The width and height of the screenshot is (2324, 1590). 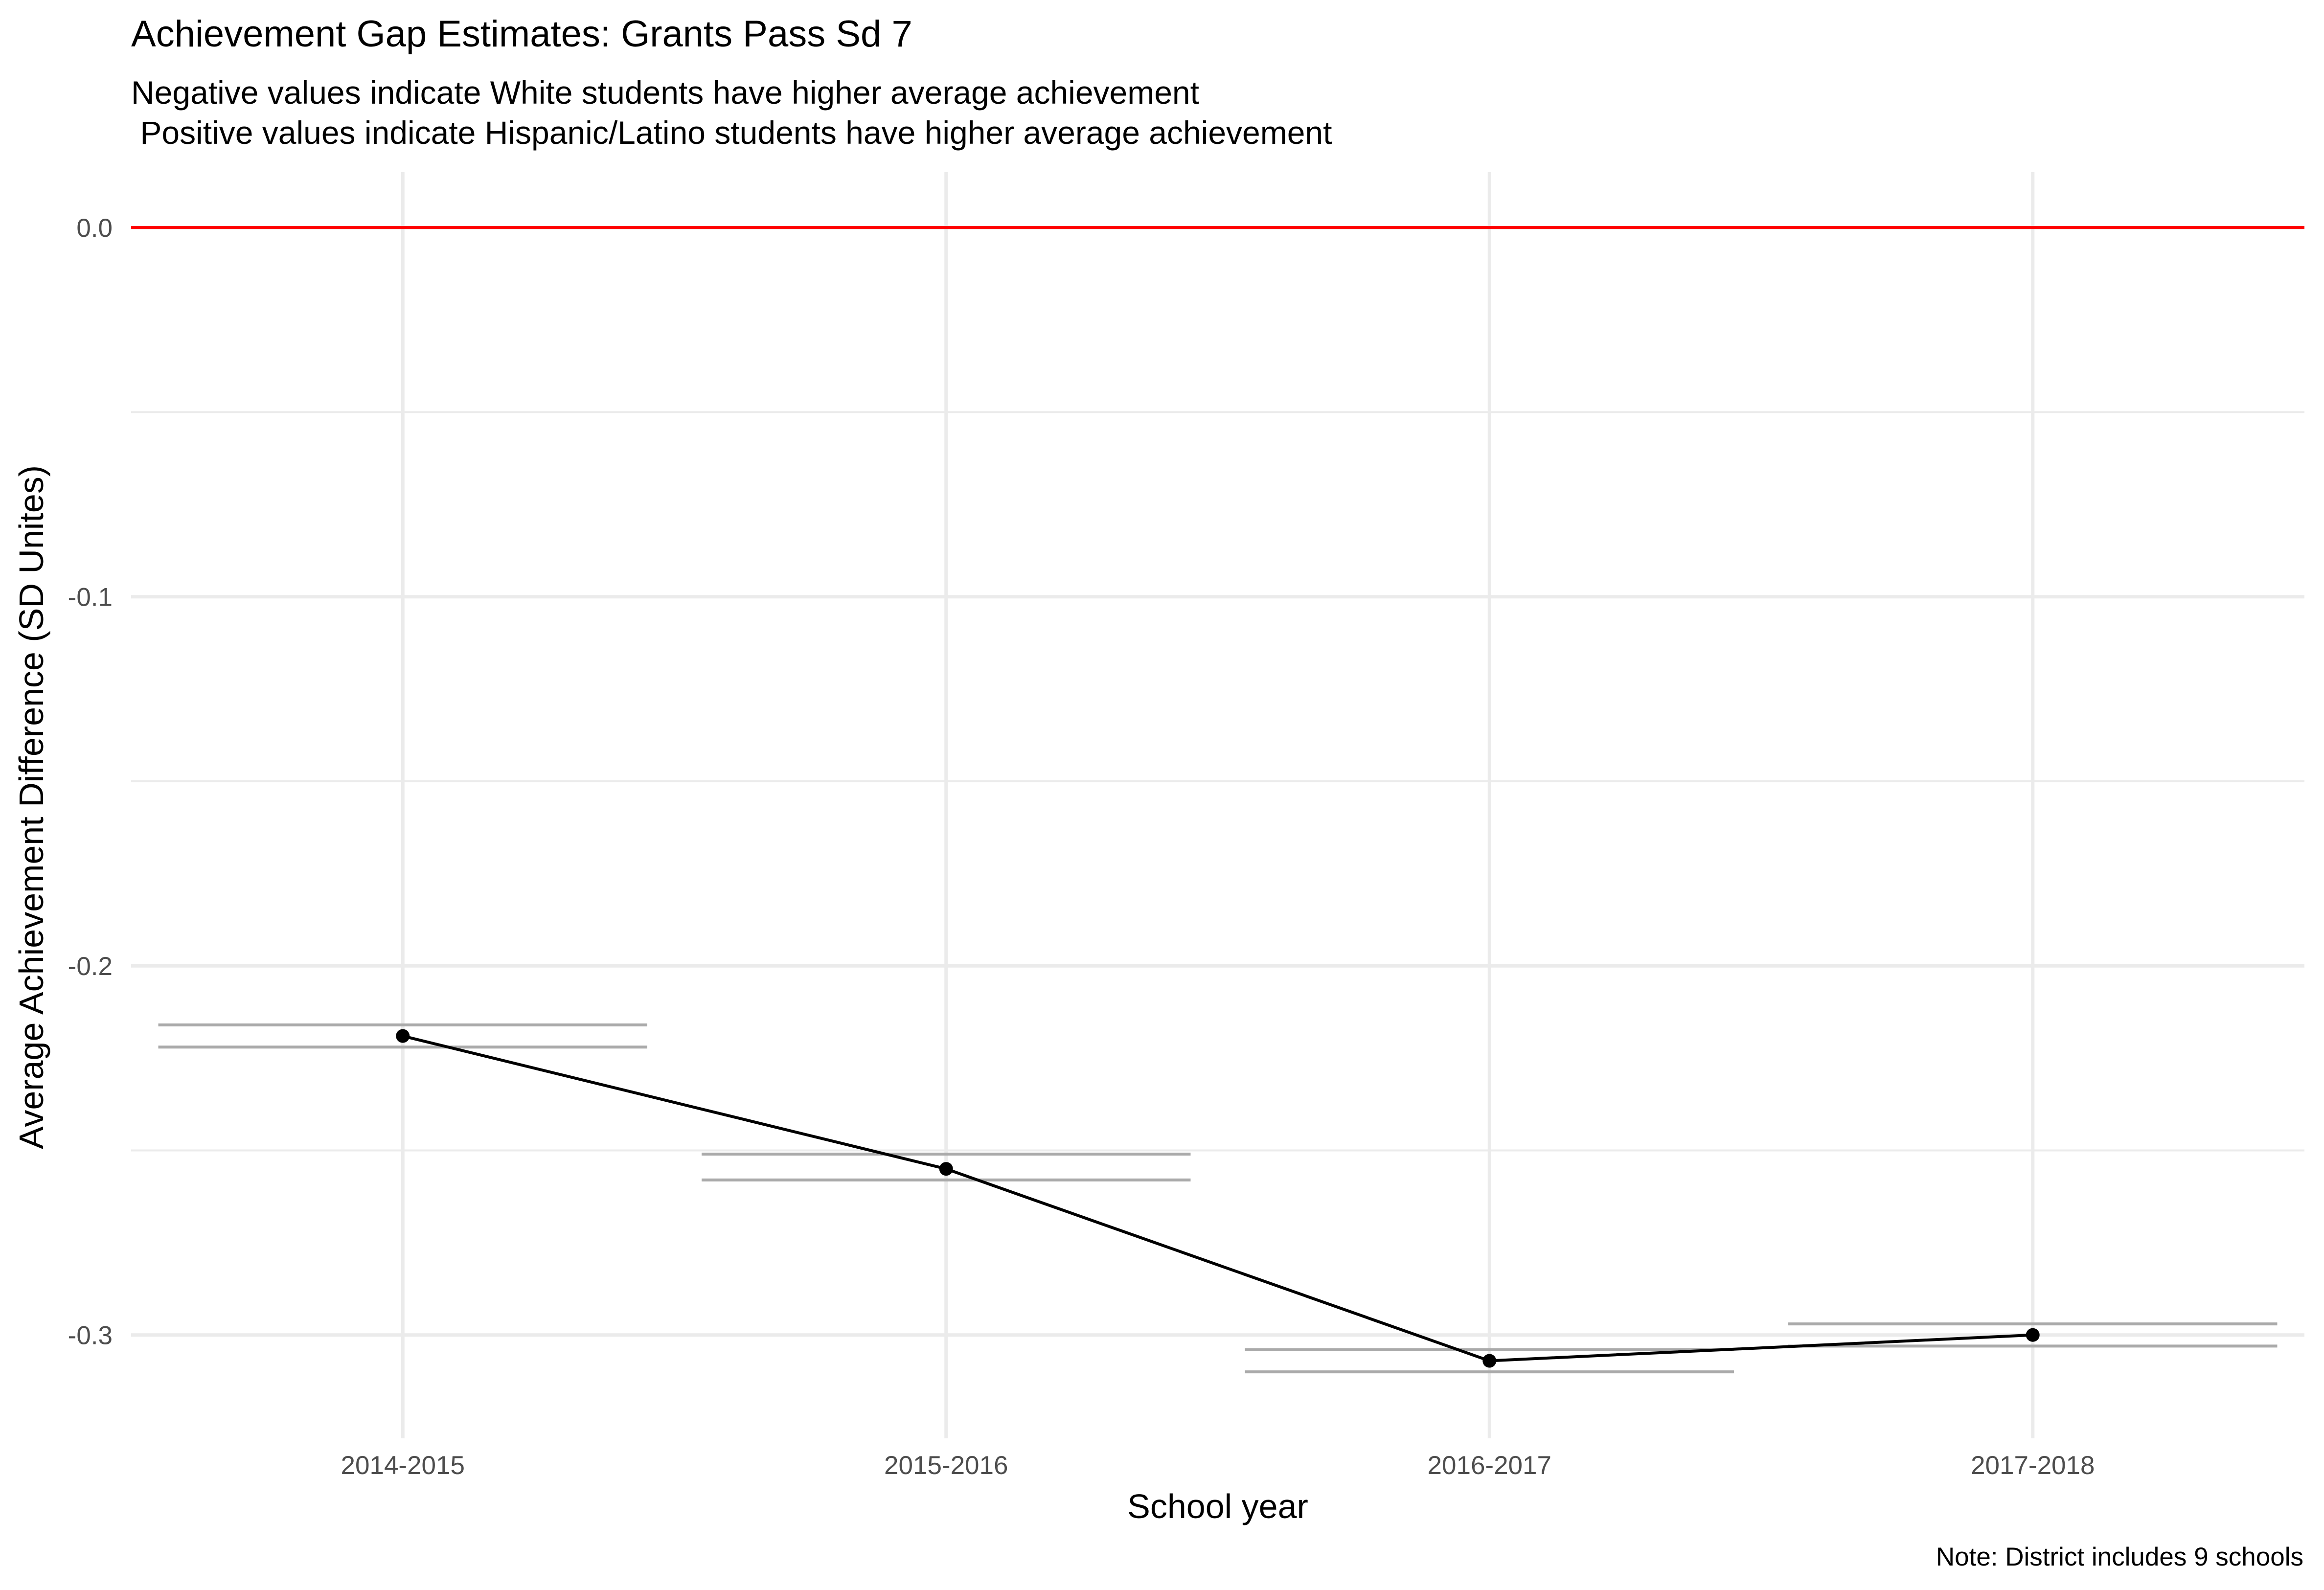 I want to click on y-tick-label: -0.1, so click(x=91, y=598).